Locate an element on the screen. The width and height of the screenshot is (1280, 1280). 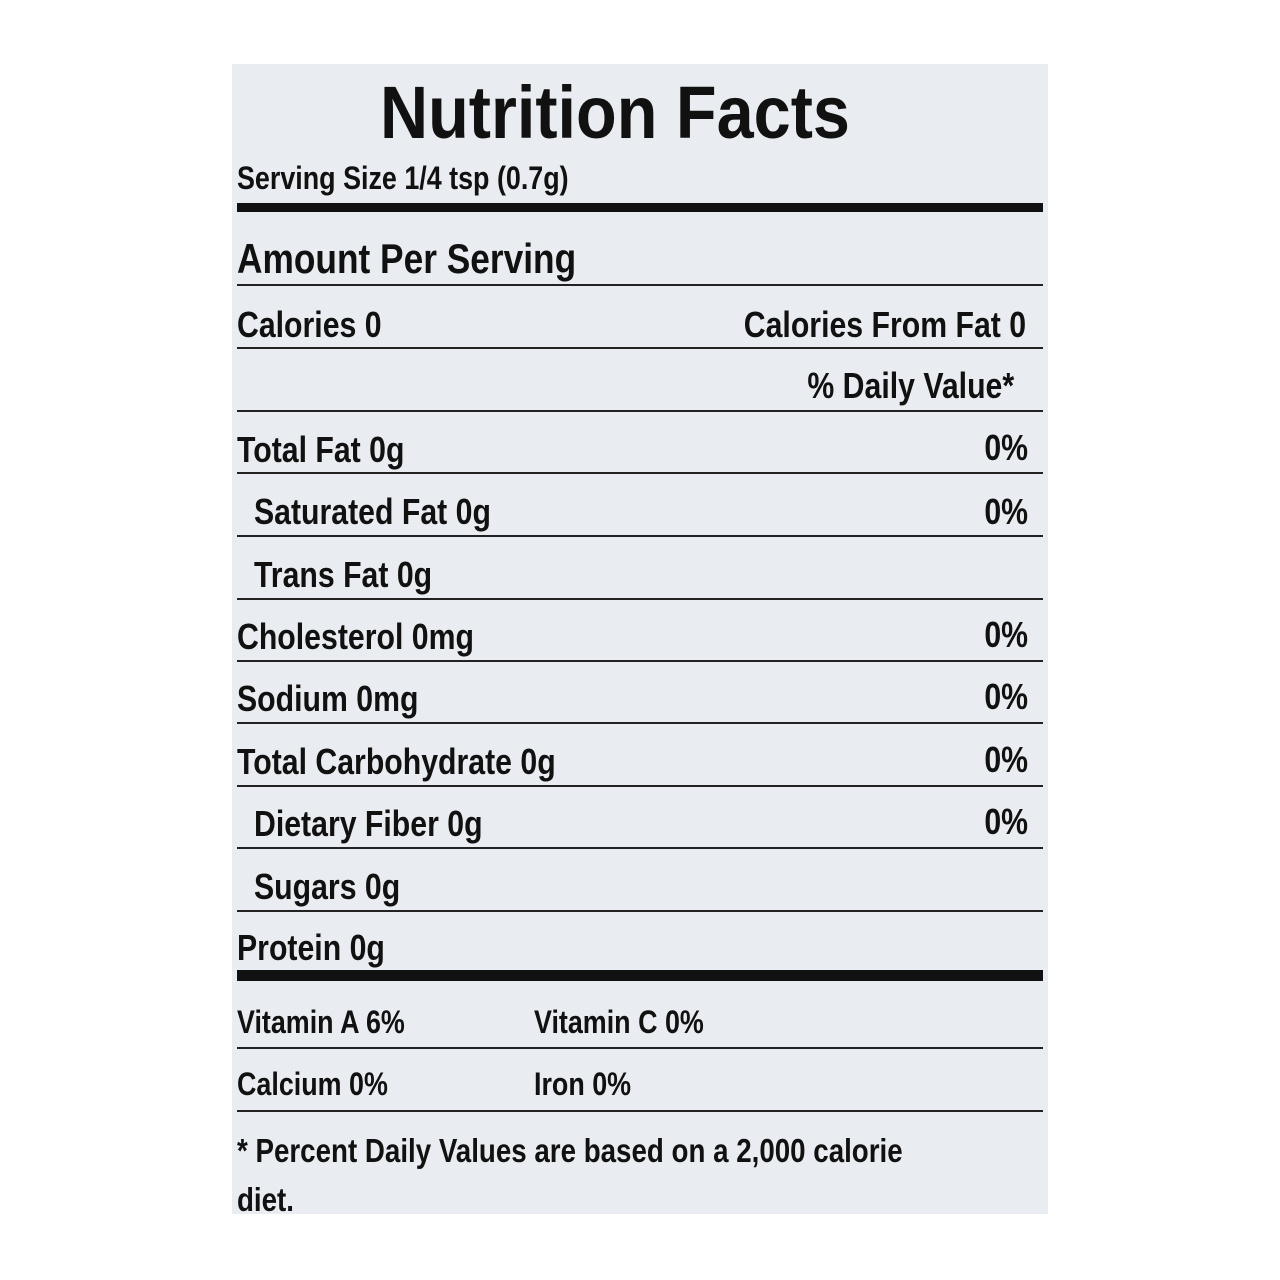
vitamin: Iron 0% is located at coordinates (583, 1084).